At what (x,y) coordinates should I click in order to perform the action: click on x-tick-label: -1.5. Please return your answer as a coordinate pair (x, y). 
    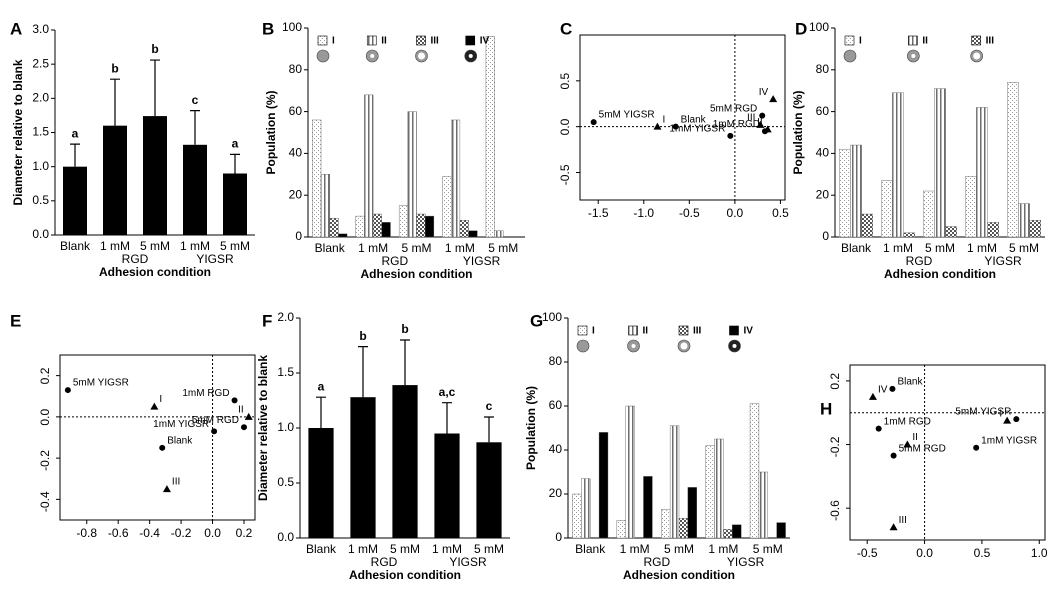
    Looking at the image, I should click on (598, 213).